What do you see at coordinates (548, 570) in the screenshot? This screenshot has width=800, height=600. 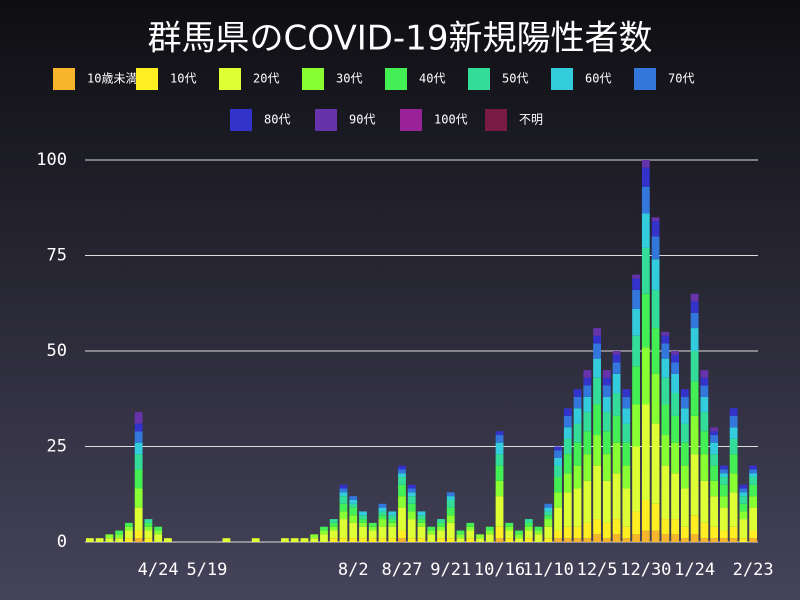 I see `x-tick-label: 11/10` at bounding box center [548, 570].